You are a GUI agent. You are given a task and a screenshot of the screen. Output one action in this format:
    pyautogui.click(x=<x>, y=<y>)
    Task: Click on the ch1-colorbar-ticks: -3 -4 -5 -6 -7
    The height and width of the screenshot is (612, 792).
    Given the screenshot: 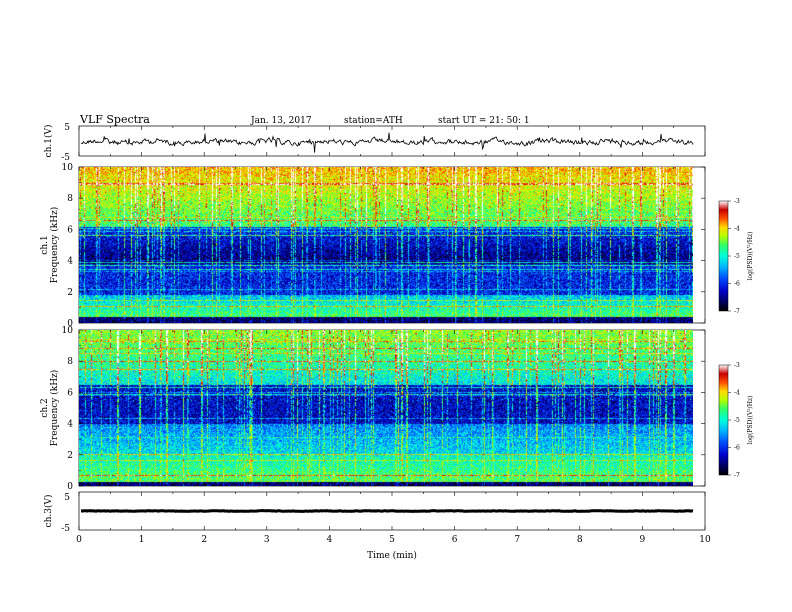 What is the action you would take?
    pyautogui.click(x=734, y=256)
    